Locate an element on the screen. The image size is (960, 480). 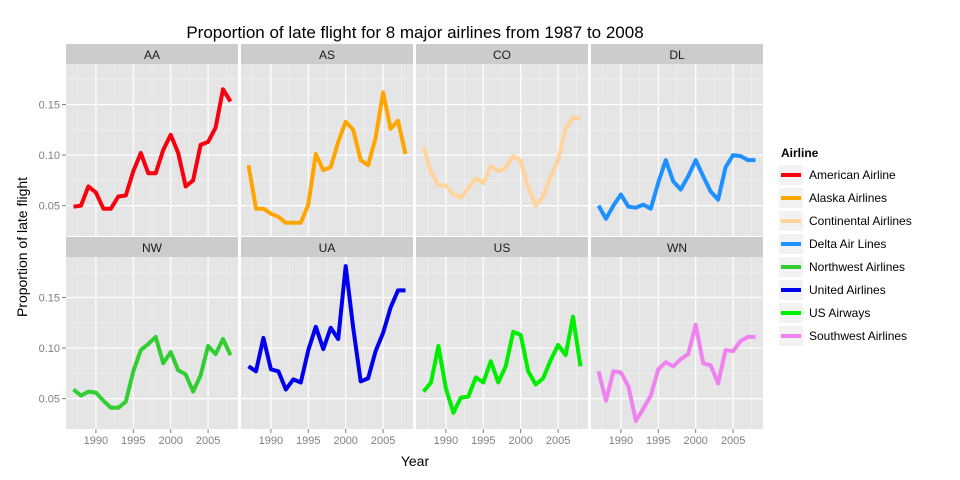
legend-label-us: US Airways is located at coordinates (839, 313).